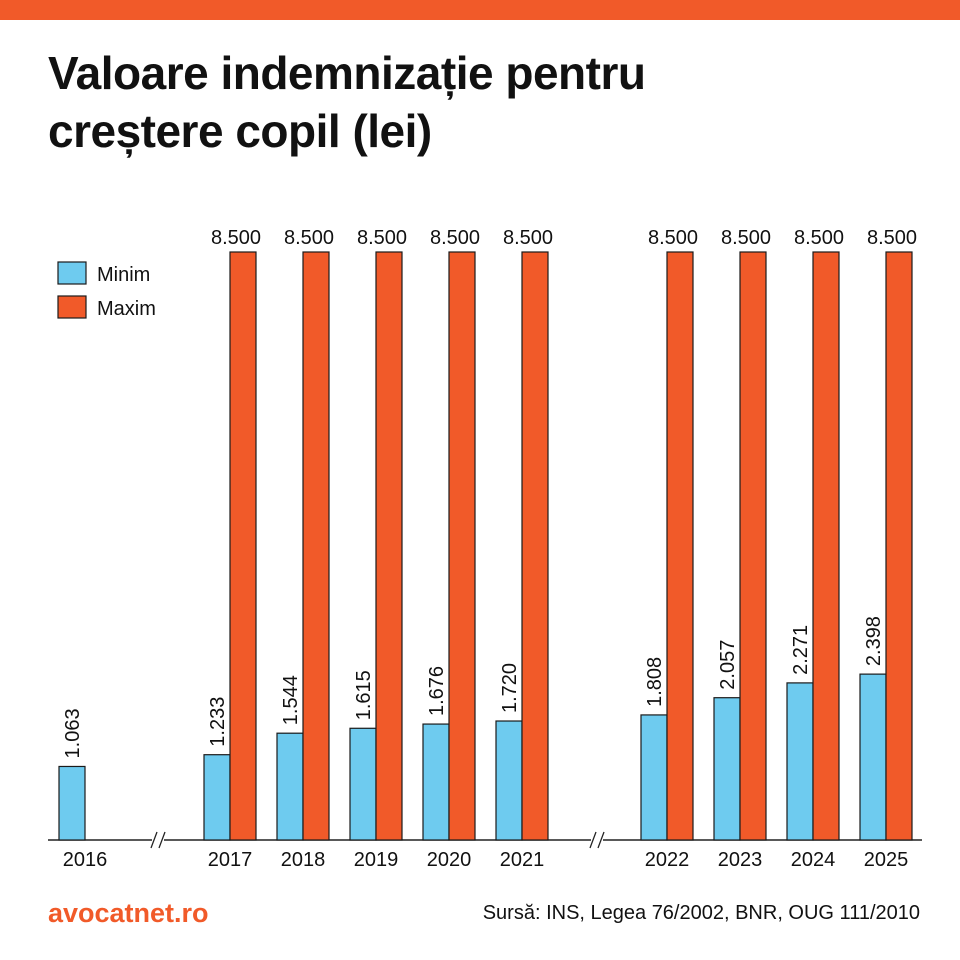 This screenshot has width=960, height=960. Describe the element at coordinates (667, 860) in the screenshot. I see `x-tick-label-2022: 2022` at that location.